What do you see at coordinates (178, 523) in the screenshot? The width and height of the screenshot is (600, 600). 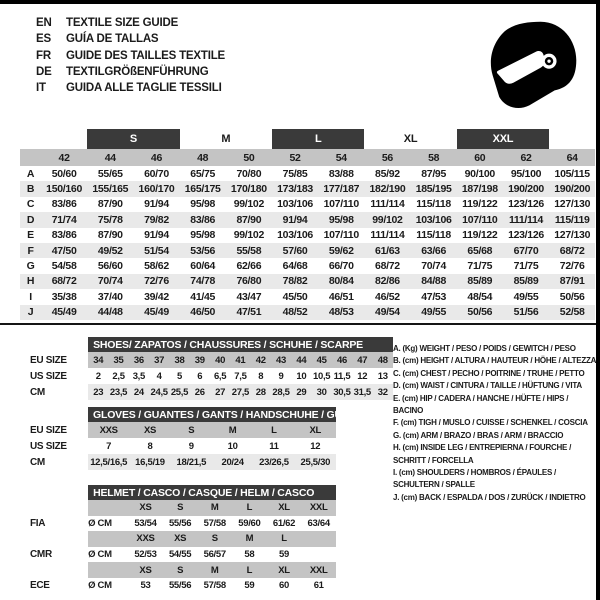 I see `helmet-fia-values-row: FIA Ø CM 53/54 55/56 57/58 59/60 61/62 63/64` at bounding box center [178, 523].